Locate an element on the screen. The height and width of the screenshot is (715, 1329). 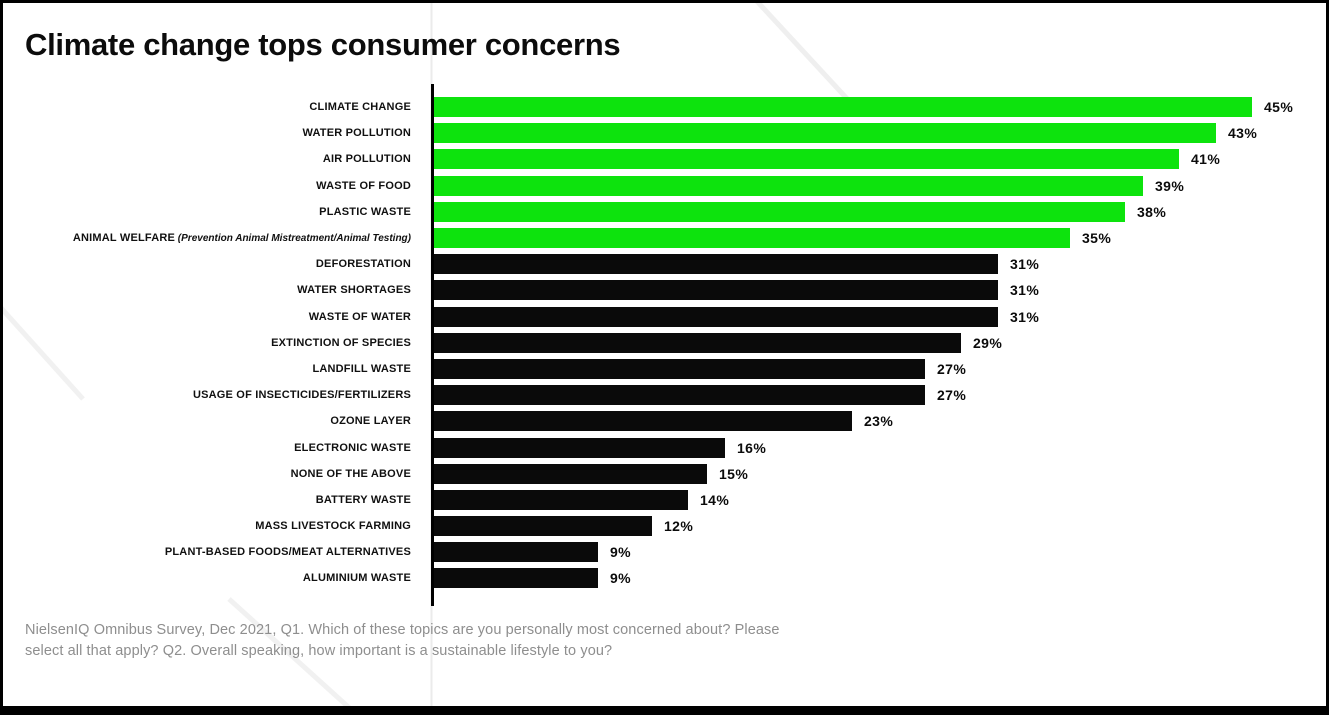
bar-zone: 35% is located at coordinates (773, 238).